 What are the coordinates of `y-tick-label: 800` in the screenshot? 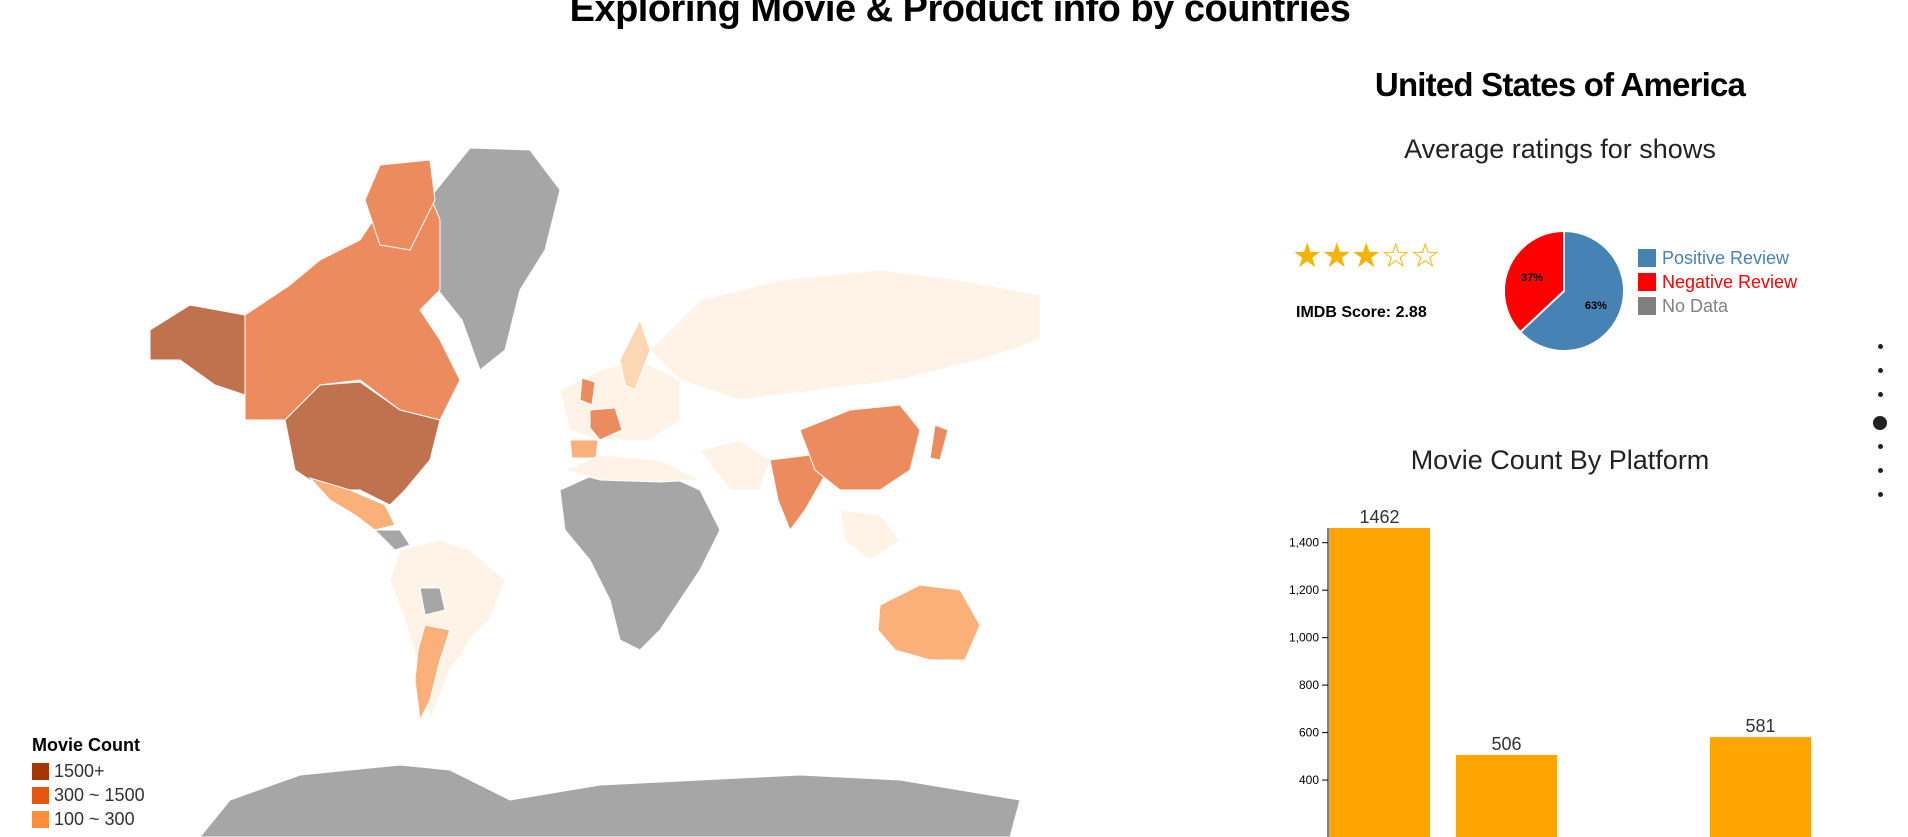 It's located at (1309, 685).